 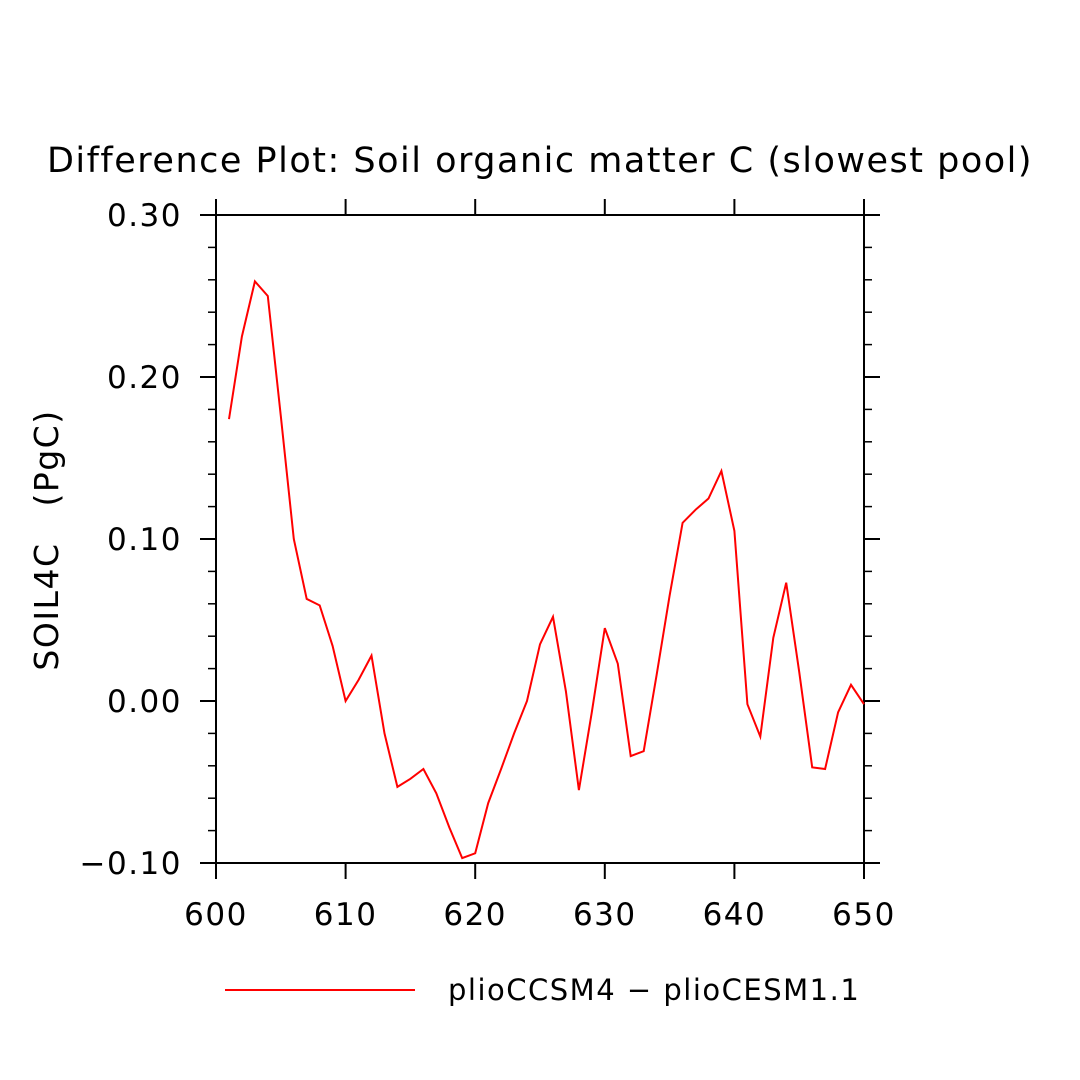 What do you see at coordinates (144, 540) in the screenshot?
I see `y-tick-label: 0.10` at bounding box center [144, 540].